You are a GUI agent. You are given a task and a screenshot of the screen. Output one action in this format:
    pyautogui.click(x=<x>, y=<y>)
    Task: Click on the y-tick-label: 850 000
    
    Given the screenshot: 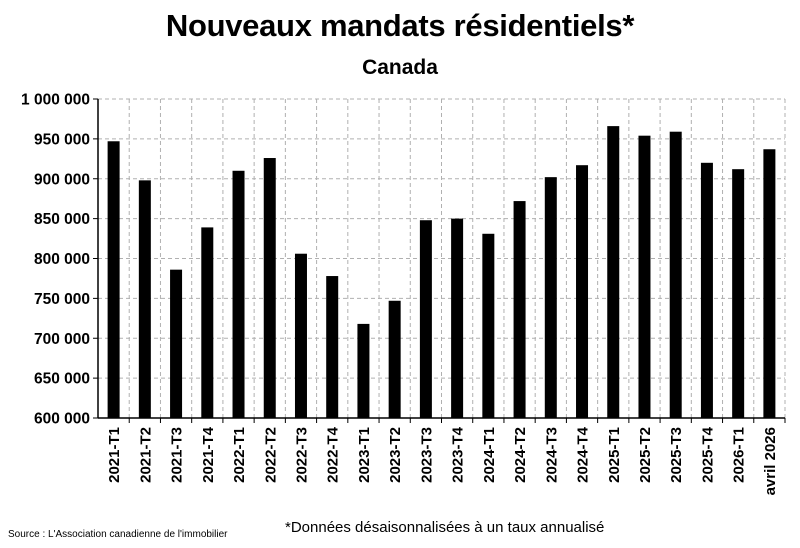 What is the action you would take?
    pyautogui.click(x=62, y=219)
    